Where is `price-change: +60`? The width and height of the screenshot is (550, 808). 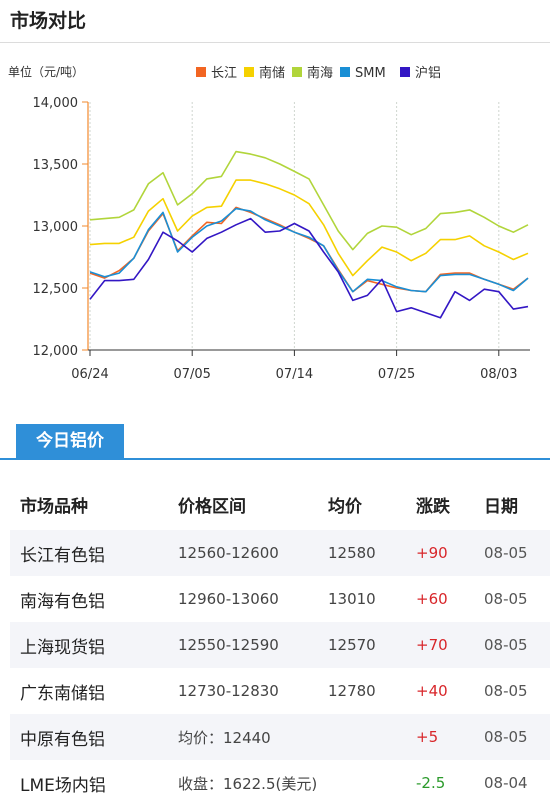 price-change: +60 is located at coordinates (432, 599).